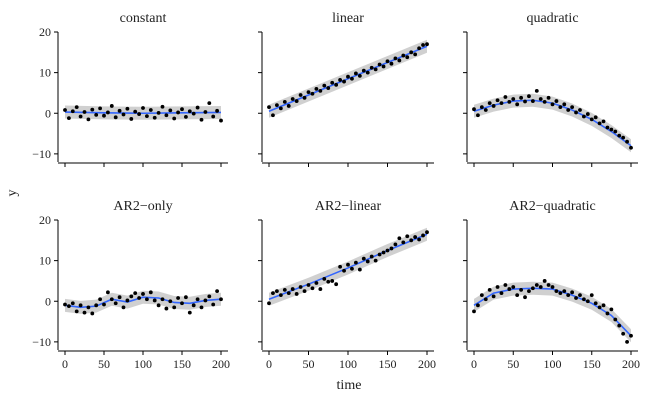 Image resolution: width=650 pixels, height=400 pixels. I want to click on facet-title: AR2−quadratic, so click(552, 206).